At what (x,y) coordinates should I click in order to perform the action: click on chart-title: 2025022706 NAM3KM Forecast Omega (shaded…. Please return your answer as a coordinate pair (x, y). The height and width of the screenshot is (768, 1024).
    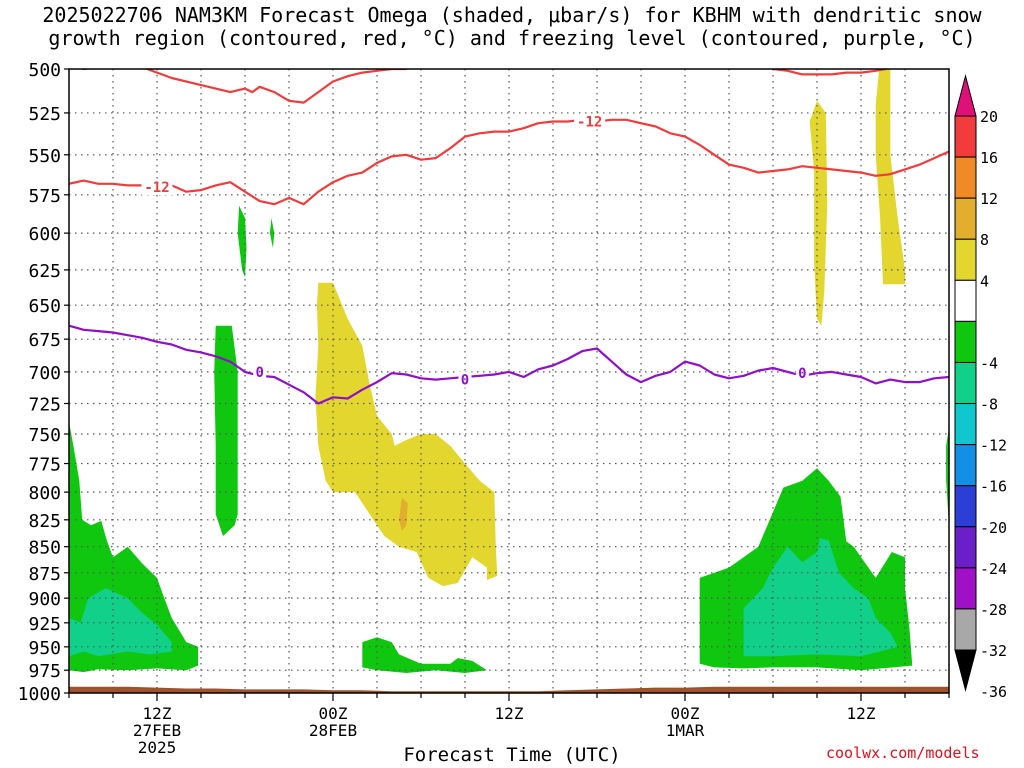
    Looking at the image, I should click on (512, 27).